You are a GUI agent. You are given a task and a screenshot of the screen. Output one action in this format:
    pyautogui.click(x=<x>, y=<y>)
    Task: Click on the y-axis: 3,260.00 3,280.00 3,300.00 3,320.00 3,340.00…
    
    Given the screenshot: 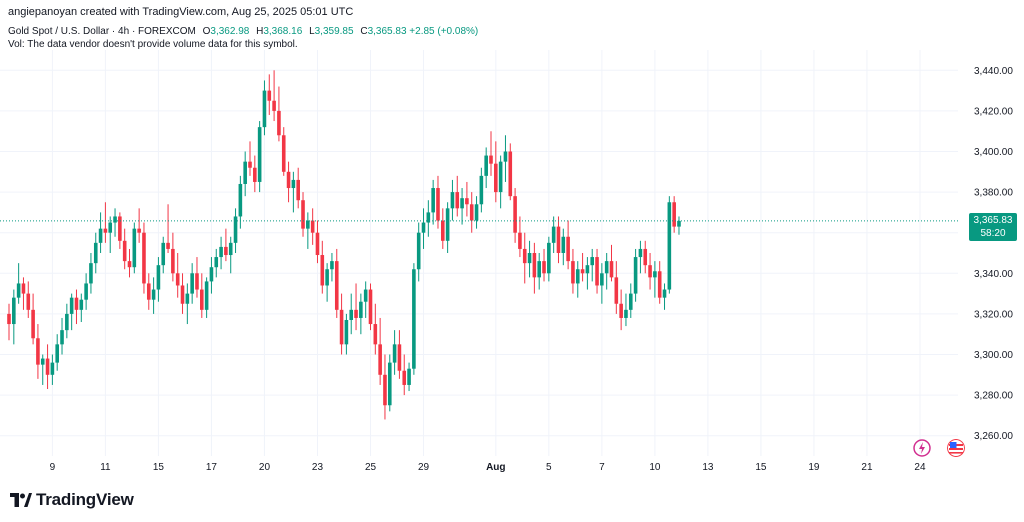 What is the action you would take?
    pyautogui.click(x=993, y=254)
    